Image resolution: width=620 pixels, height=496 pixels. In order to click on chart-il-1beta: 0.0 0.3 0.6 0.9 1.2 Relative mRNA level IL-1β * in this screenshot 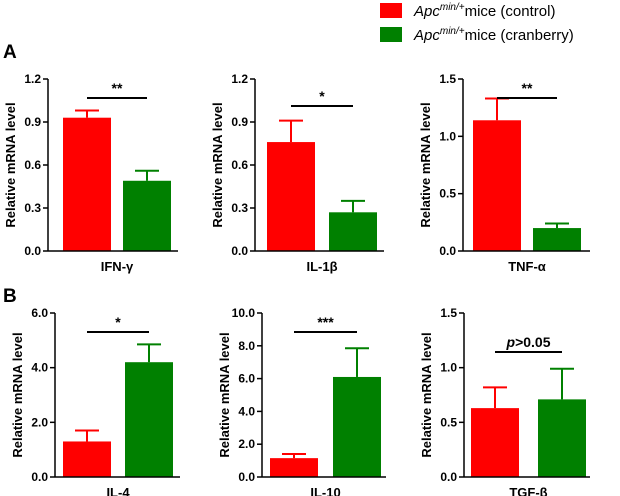, I will do `click(297, 173)`.